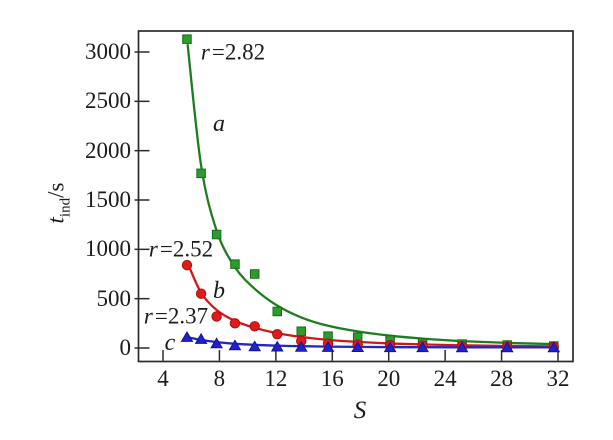 The width and height of the screenshot is (613, 440). What do you see at coordinates (238, 52) in the screenshot?
I see `annotation-r-series-a-value: =2.82` at bounding box center [238, 52].